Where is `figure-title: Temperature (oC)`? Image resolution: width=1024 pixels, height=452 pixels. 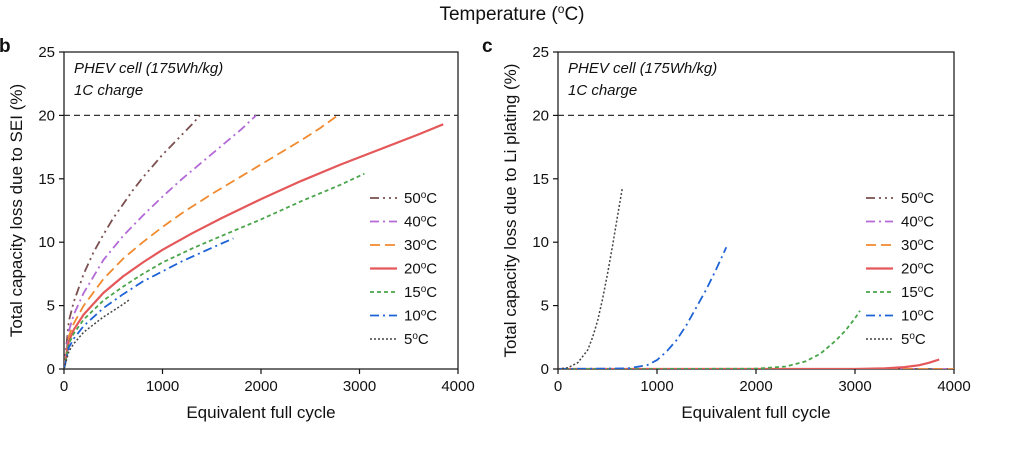 figure-title: Temperature (oC) is located at coordinates (511, 13).